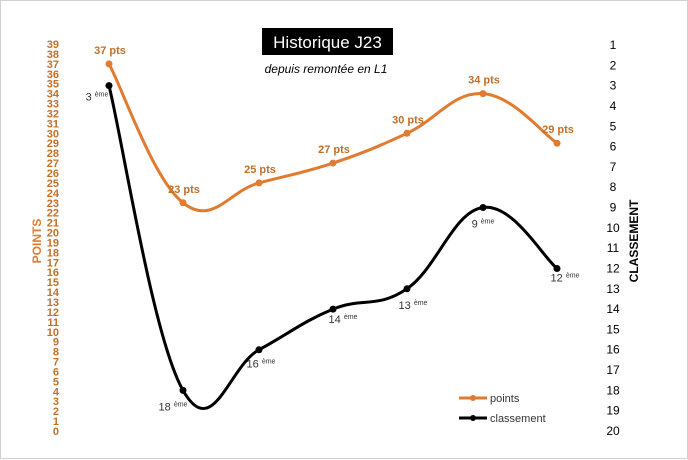 The width and height of the screenshot is (688, 460). What do you see at coordinates (613, 187) in the screenshot?
I see `y-right-tick-label: 8` at bounding box center [613, 187].